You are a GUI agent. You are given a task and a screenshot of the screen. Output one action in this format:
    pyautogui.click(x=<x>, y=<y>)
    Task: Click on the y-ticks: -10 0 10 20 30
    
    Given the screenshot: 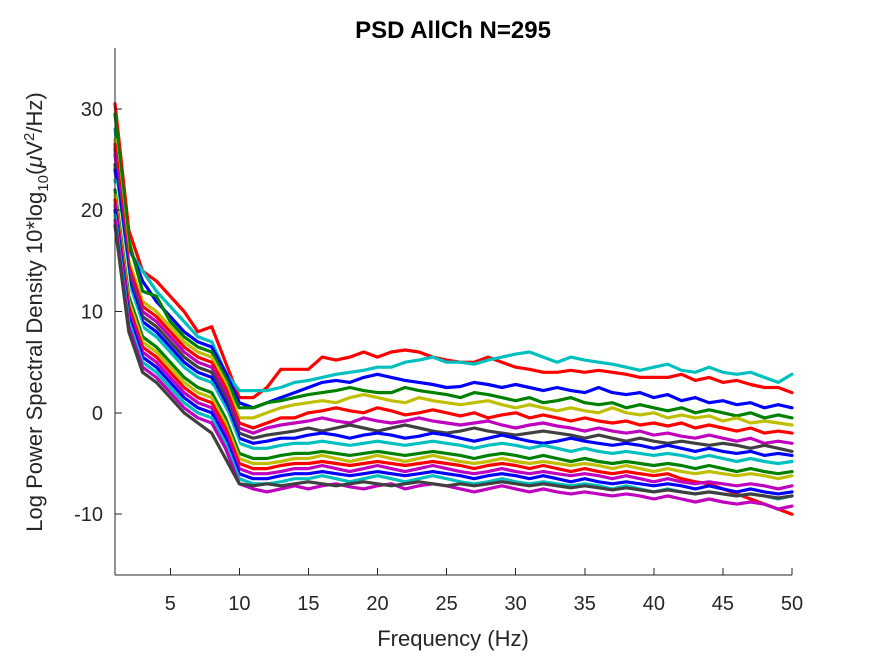 What is the action you would take?
    pyautogui.click(x=98, y=312)
    